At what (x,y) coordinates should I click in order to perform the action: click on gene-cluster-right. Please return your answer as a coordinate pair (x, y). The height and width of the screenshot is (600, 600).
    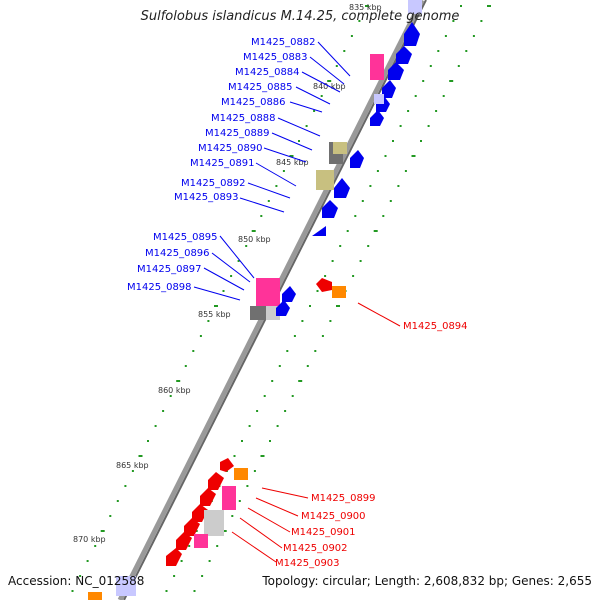
    Looking at the image, I should click on (331, 288).